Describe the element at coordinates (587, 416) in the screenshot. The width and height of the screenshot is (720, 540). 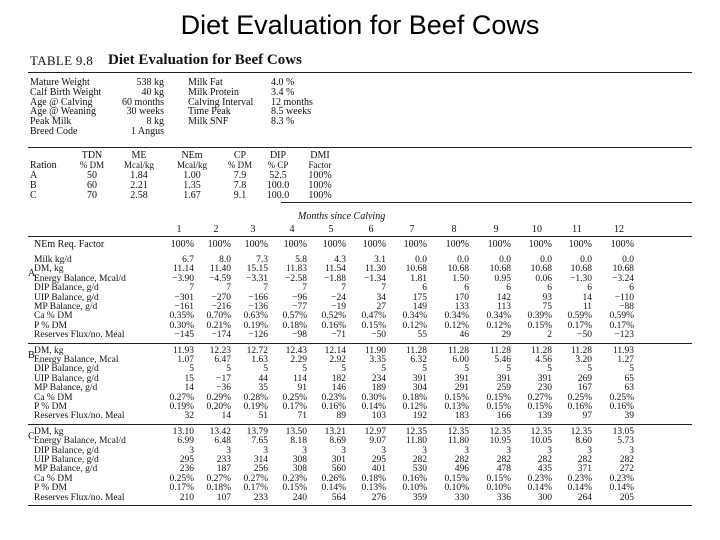
I see `row-value: 97` at that location.